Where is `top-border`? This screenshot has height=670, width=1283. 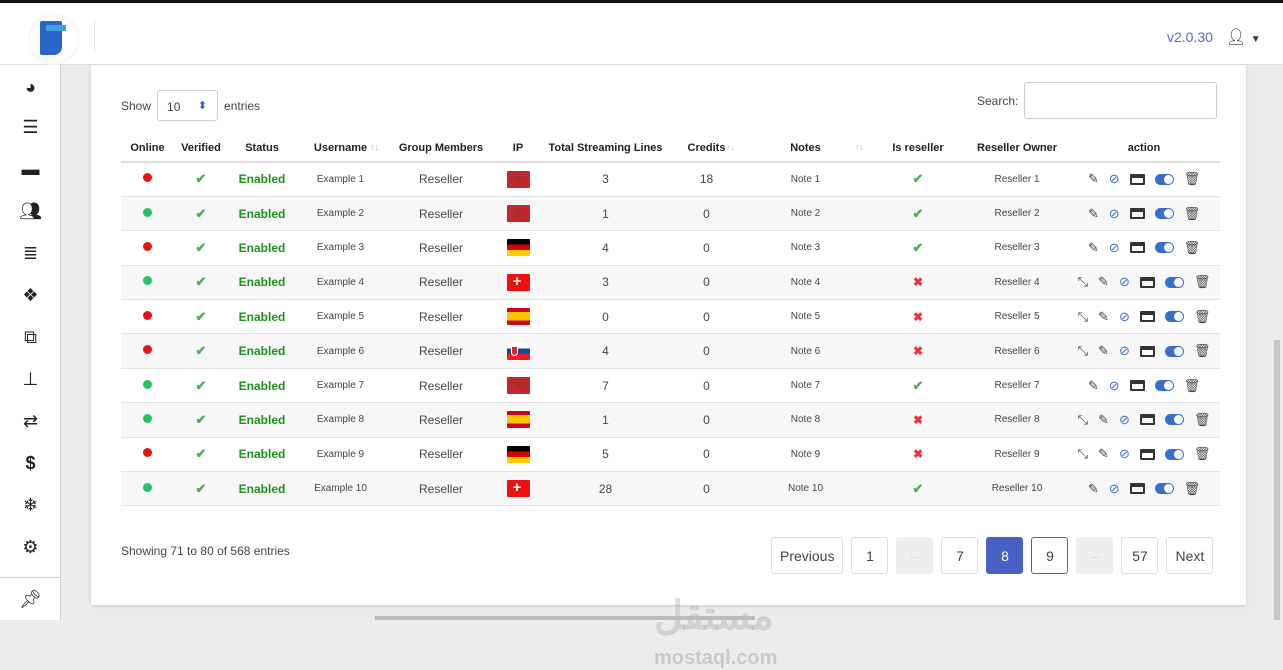 top-border is located at coordinates (641, 1).